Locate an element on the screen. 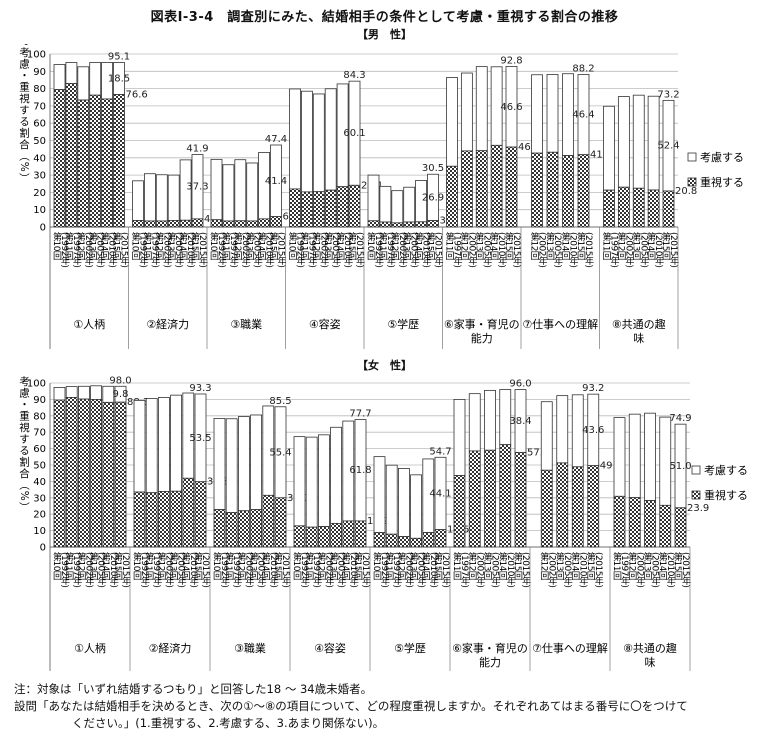 This screenshot has height=737, width=769. category-label: 味 is located at coordinates (650, 662).